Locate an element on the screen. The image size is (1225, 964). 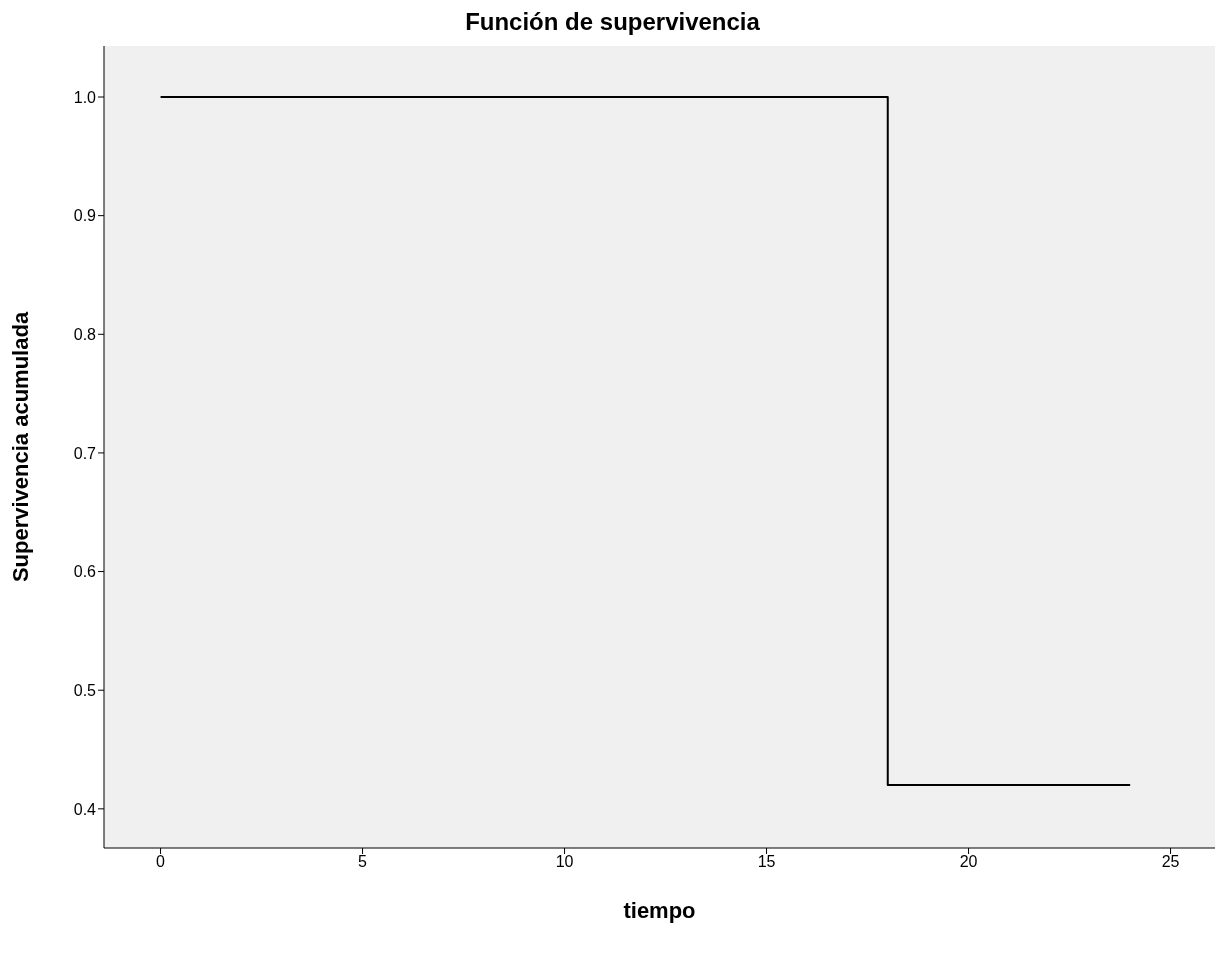
y-tick-label: 1.0 is located at coordinates (85, 97).